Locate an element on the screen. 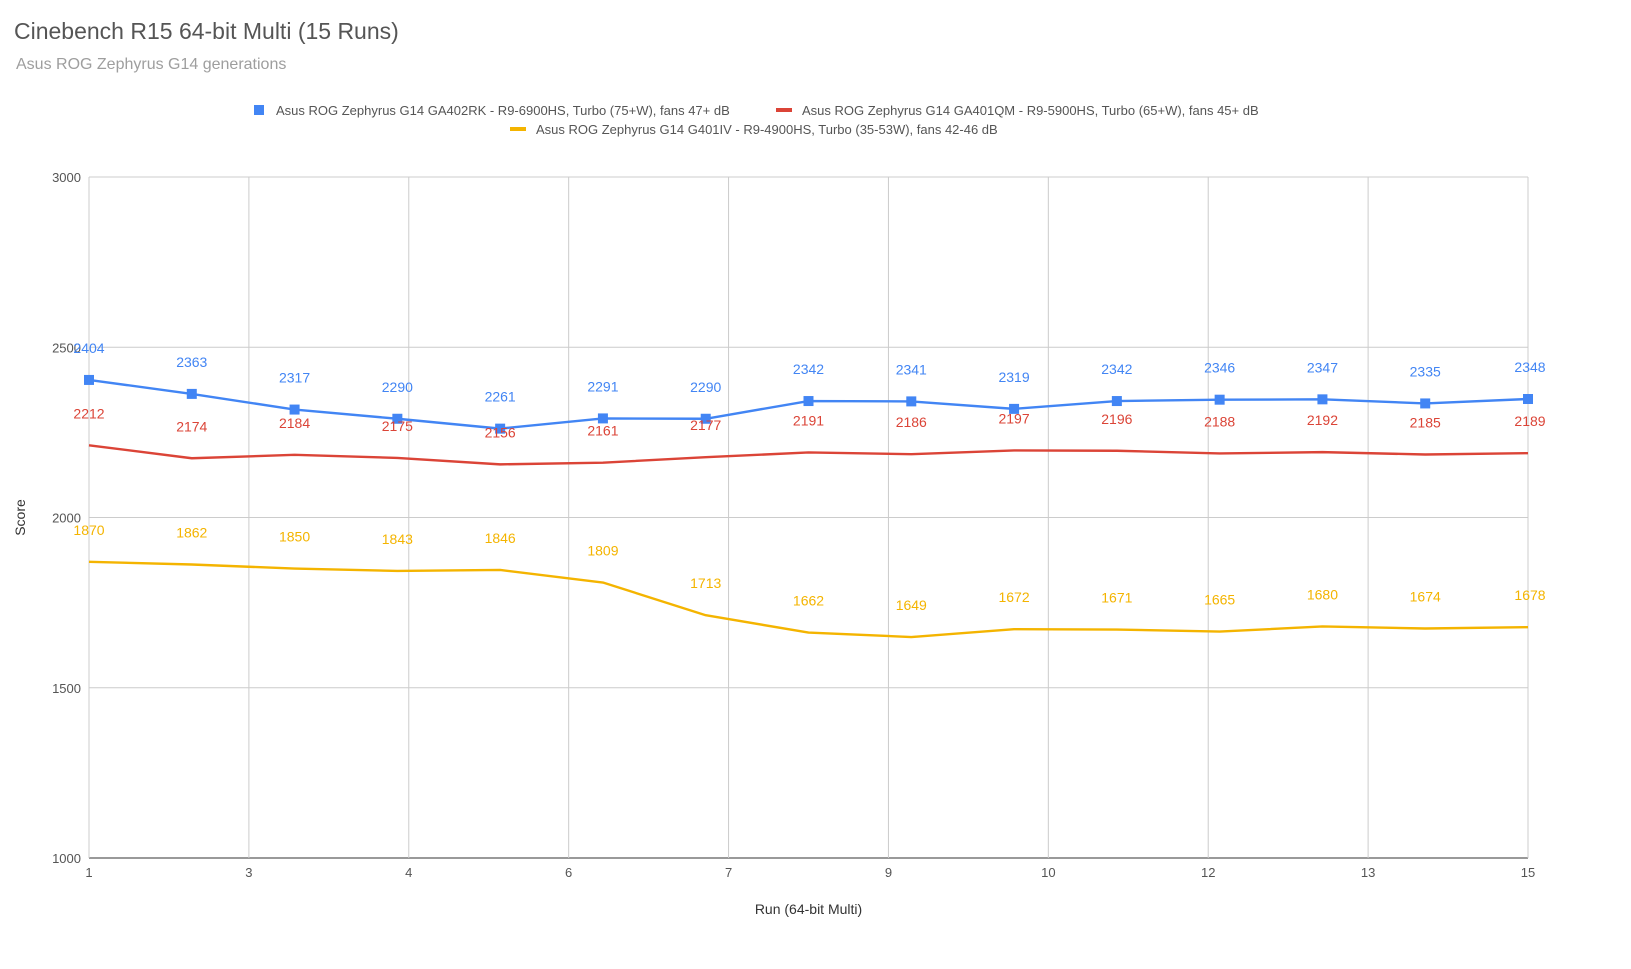 This screenshot has height=969, width=1631. x-tick-label: 12 is located at coordinates (1208, 872).